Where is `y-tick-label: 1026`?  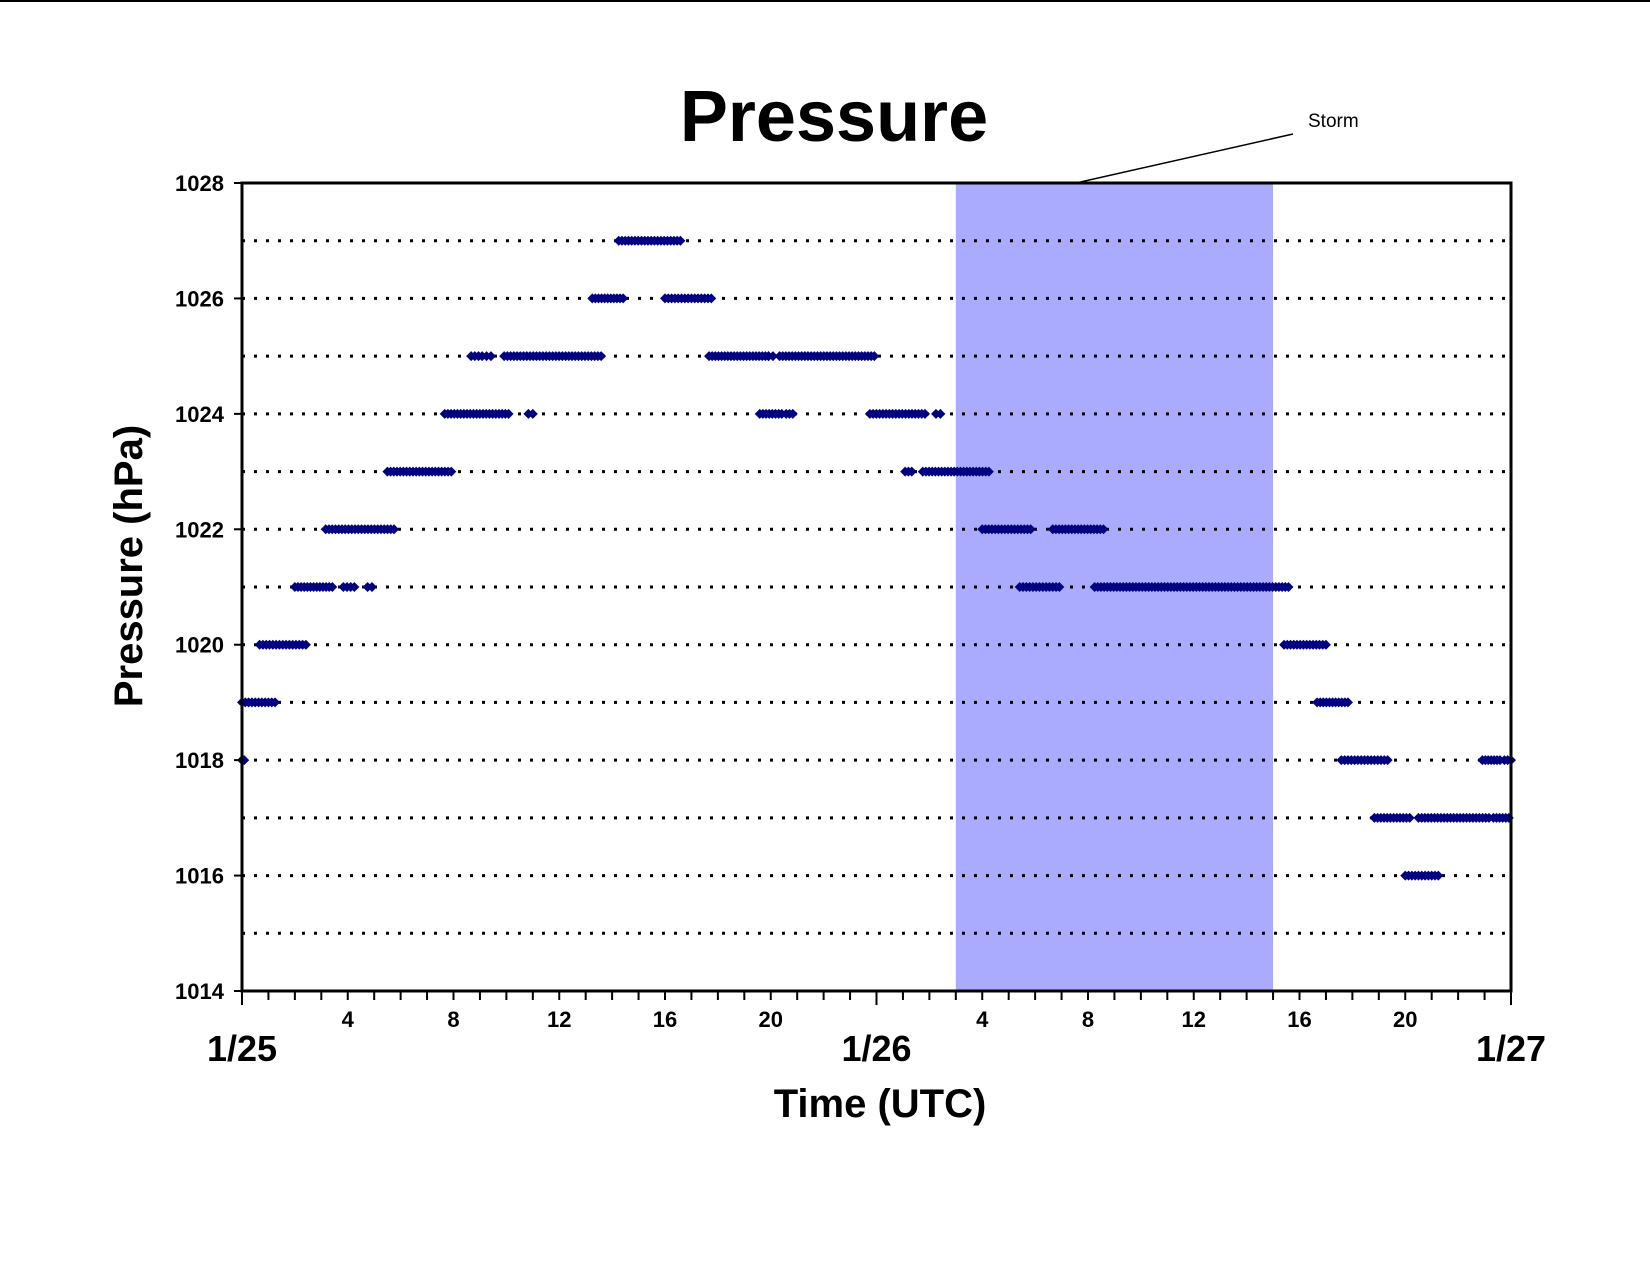
y-tick-label: 1026 is located at coordinates (199, 298).